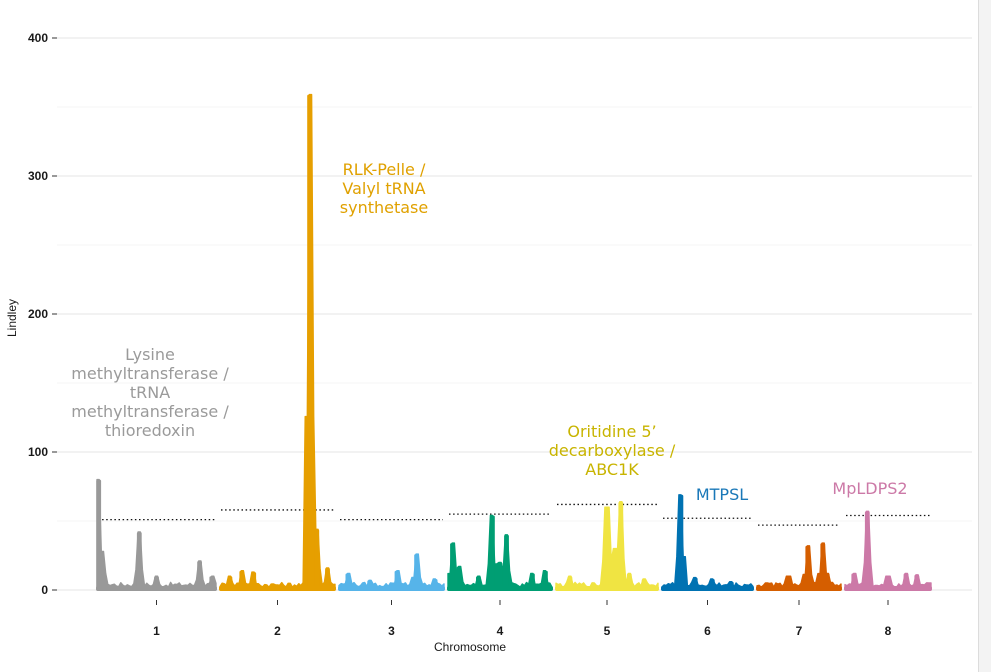  Describe the element at coordinates (12, 318) in the screenshot. I see `y-axis-title: Lindley` at that location.